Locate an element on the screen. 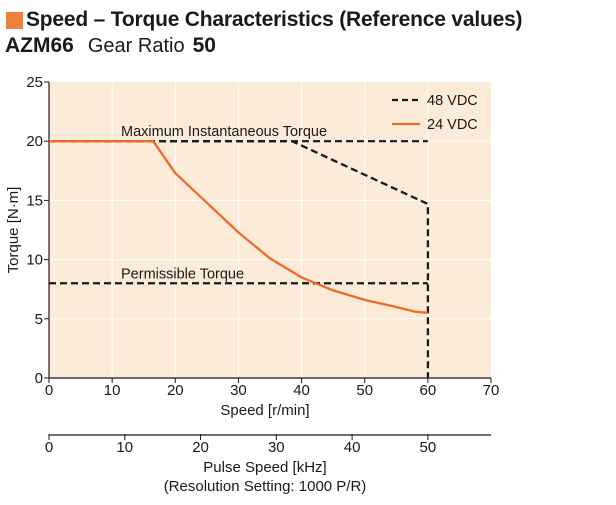 Image resolution: width=616 pixels, height=505 pixels. y-axis-title: Torque [N·m] is located at coordinates (13, 230).